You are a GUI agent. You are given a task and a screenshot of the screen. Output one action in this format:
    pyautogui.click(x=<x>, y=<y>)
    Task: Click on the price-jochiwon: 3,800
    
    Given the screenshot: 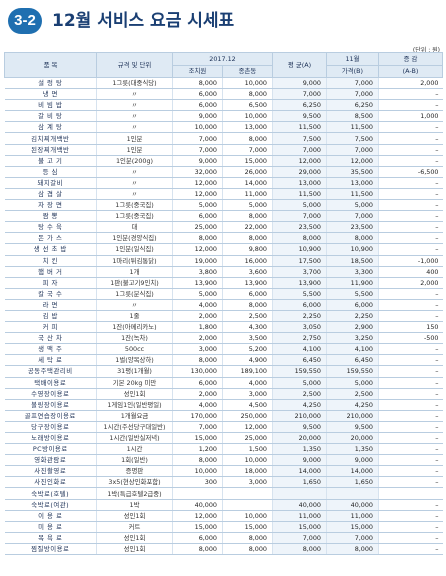 What is the action you would take?
    pyautogui.click(x=197, y=272)
    